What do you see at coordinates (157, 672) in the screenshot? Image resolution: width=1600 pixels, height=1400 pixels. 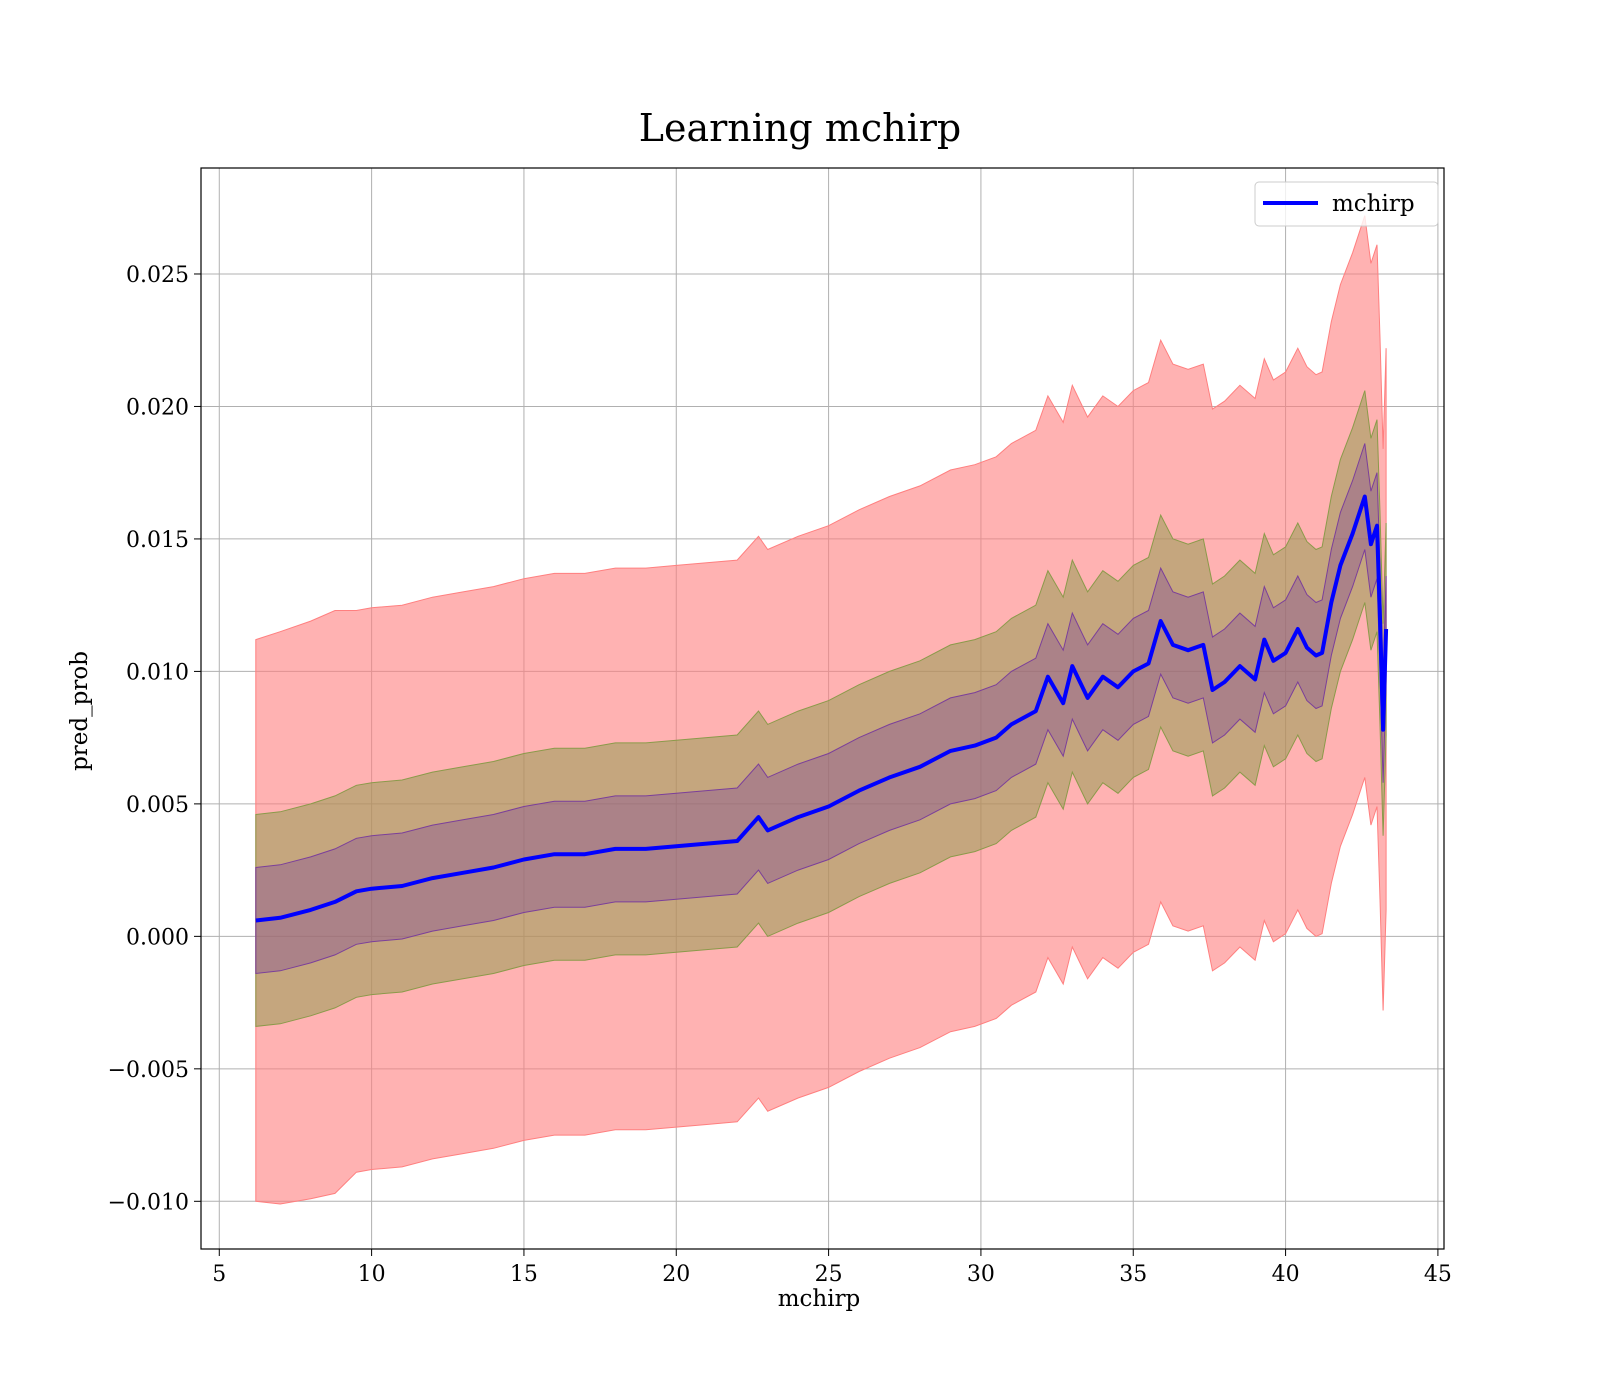 I see `y-tick-label: 0.010` at bounding box center [157, 672].